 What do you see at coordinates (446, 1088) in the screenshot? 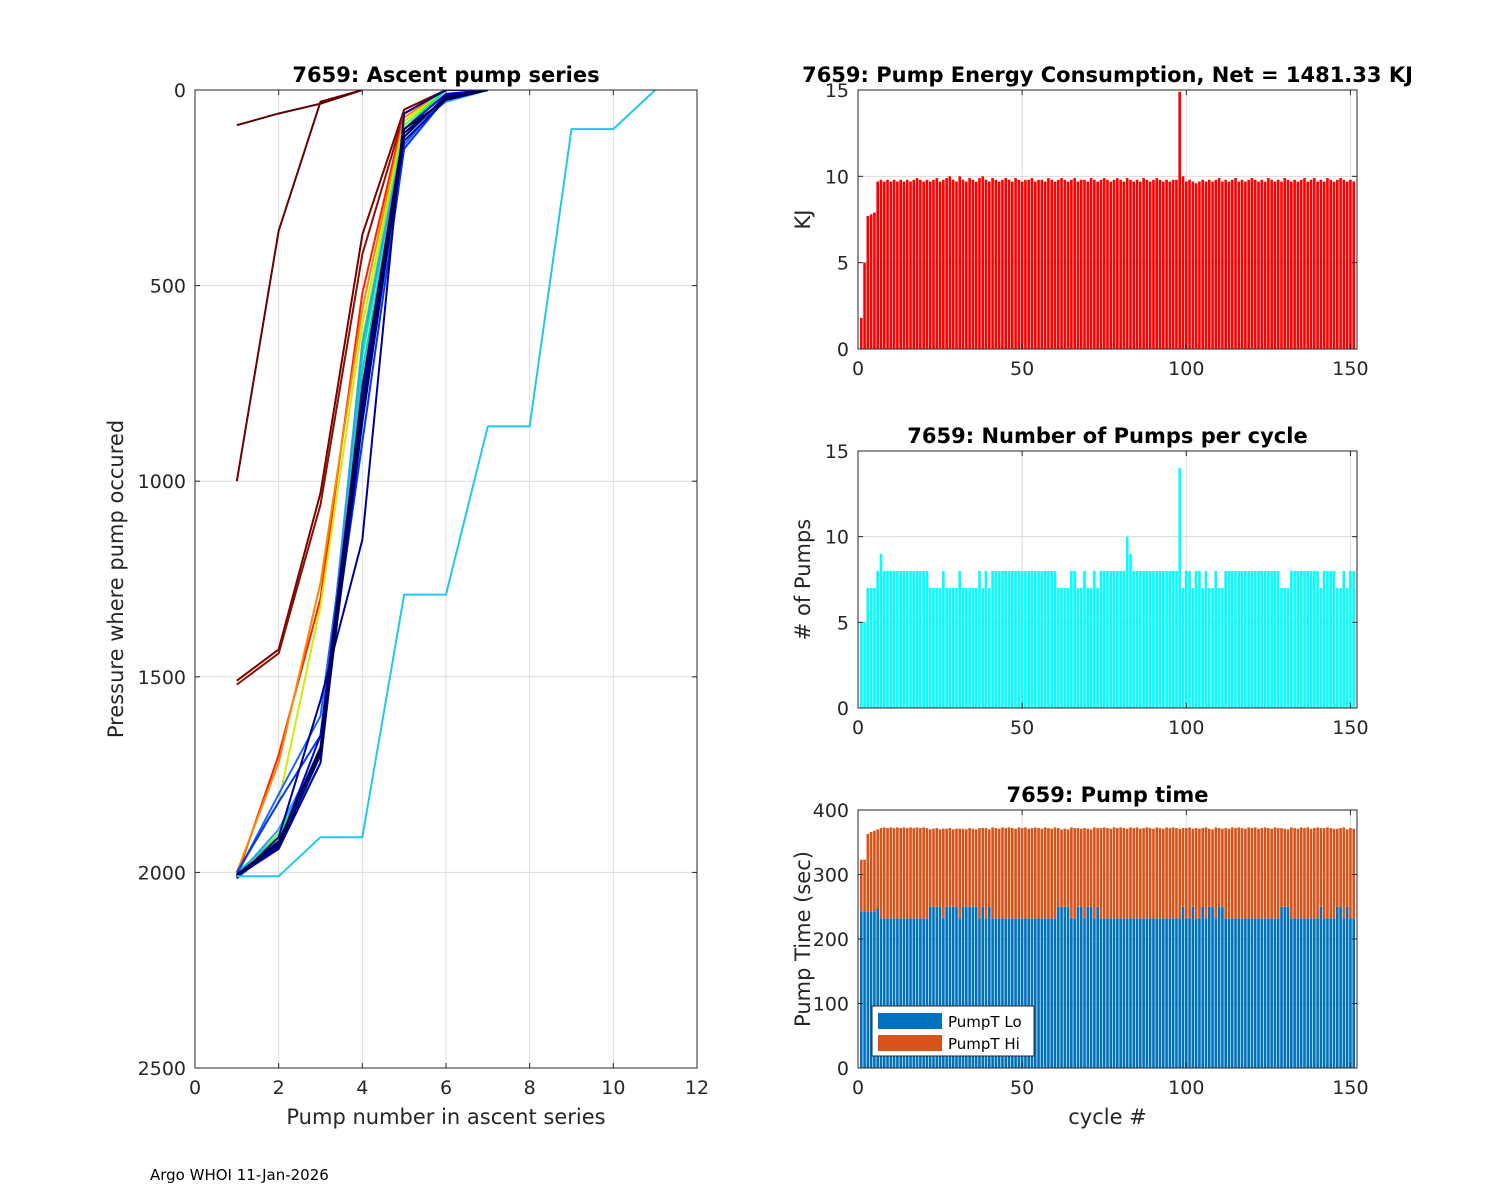
I see `x-tick-label: 6` at bounding box center [446, 1088].